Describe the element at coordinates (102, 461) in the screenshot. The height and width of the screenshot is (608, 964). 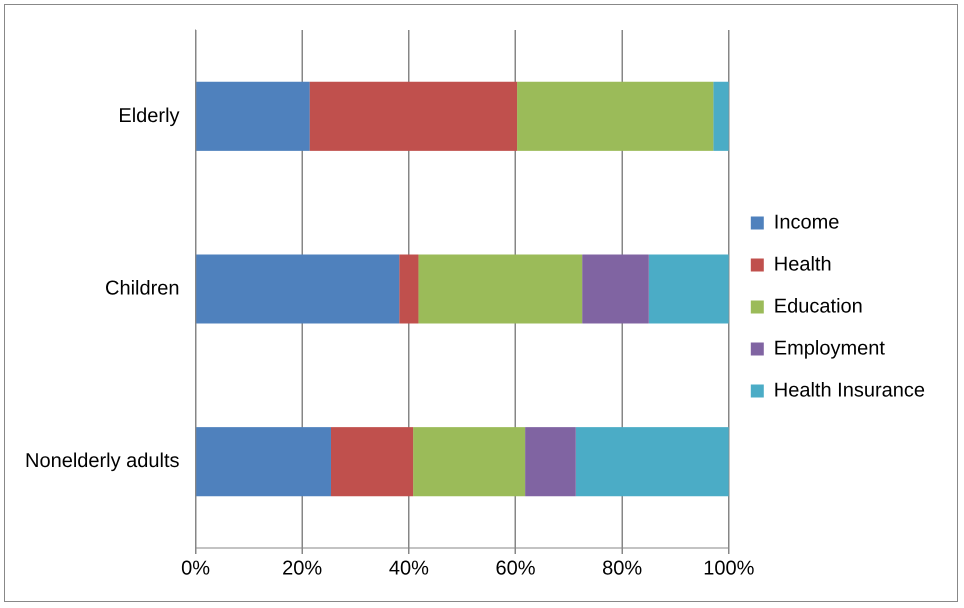
I see `y-tick-label: Nonelderly adults` at that location.